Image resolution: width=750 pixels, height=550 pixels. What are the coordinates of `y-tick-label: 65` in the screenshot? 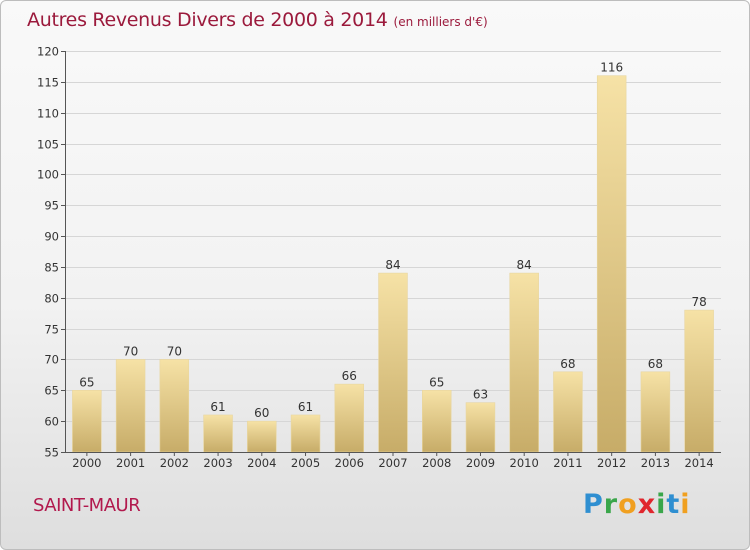 It's located at (51, 391).